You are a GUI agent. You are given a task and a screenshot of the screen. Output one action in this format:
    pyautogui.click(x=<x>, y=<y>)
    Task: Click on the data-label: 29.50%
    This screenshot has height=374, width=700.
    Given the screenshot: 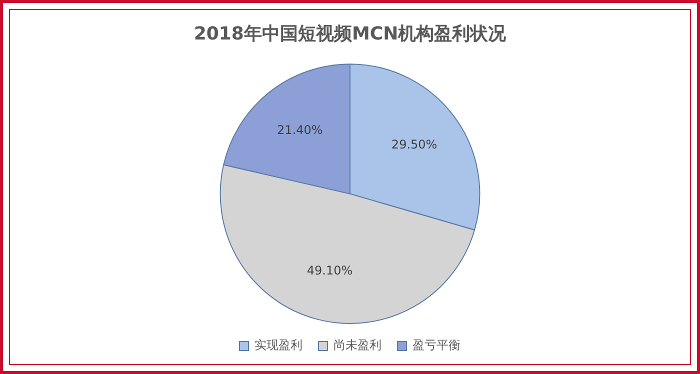 What is the action you would take?
    pyautogui.click(x=414, y=145)
    